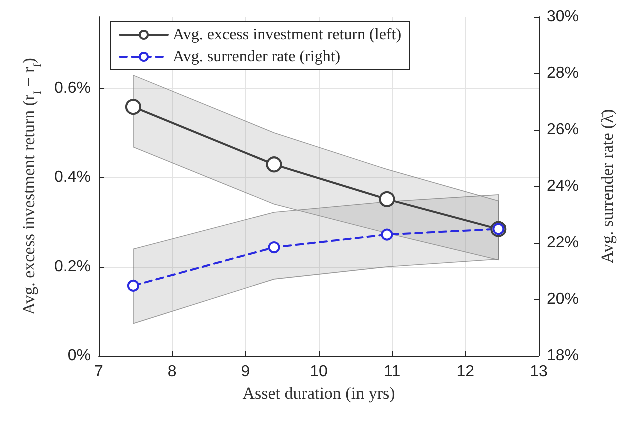 The height and width of the screenshot is (425, 632). What do you see at coordinates (72, 88) in the screenshot?
I see `y-tick-label: 0.6%` at bounding box center [72, 88].